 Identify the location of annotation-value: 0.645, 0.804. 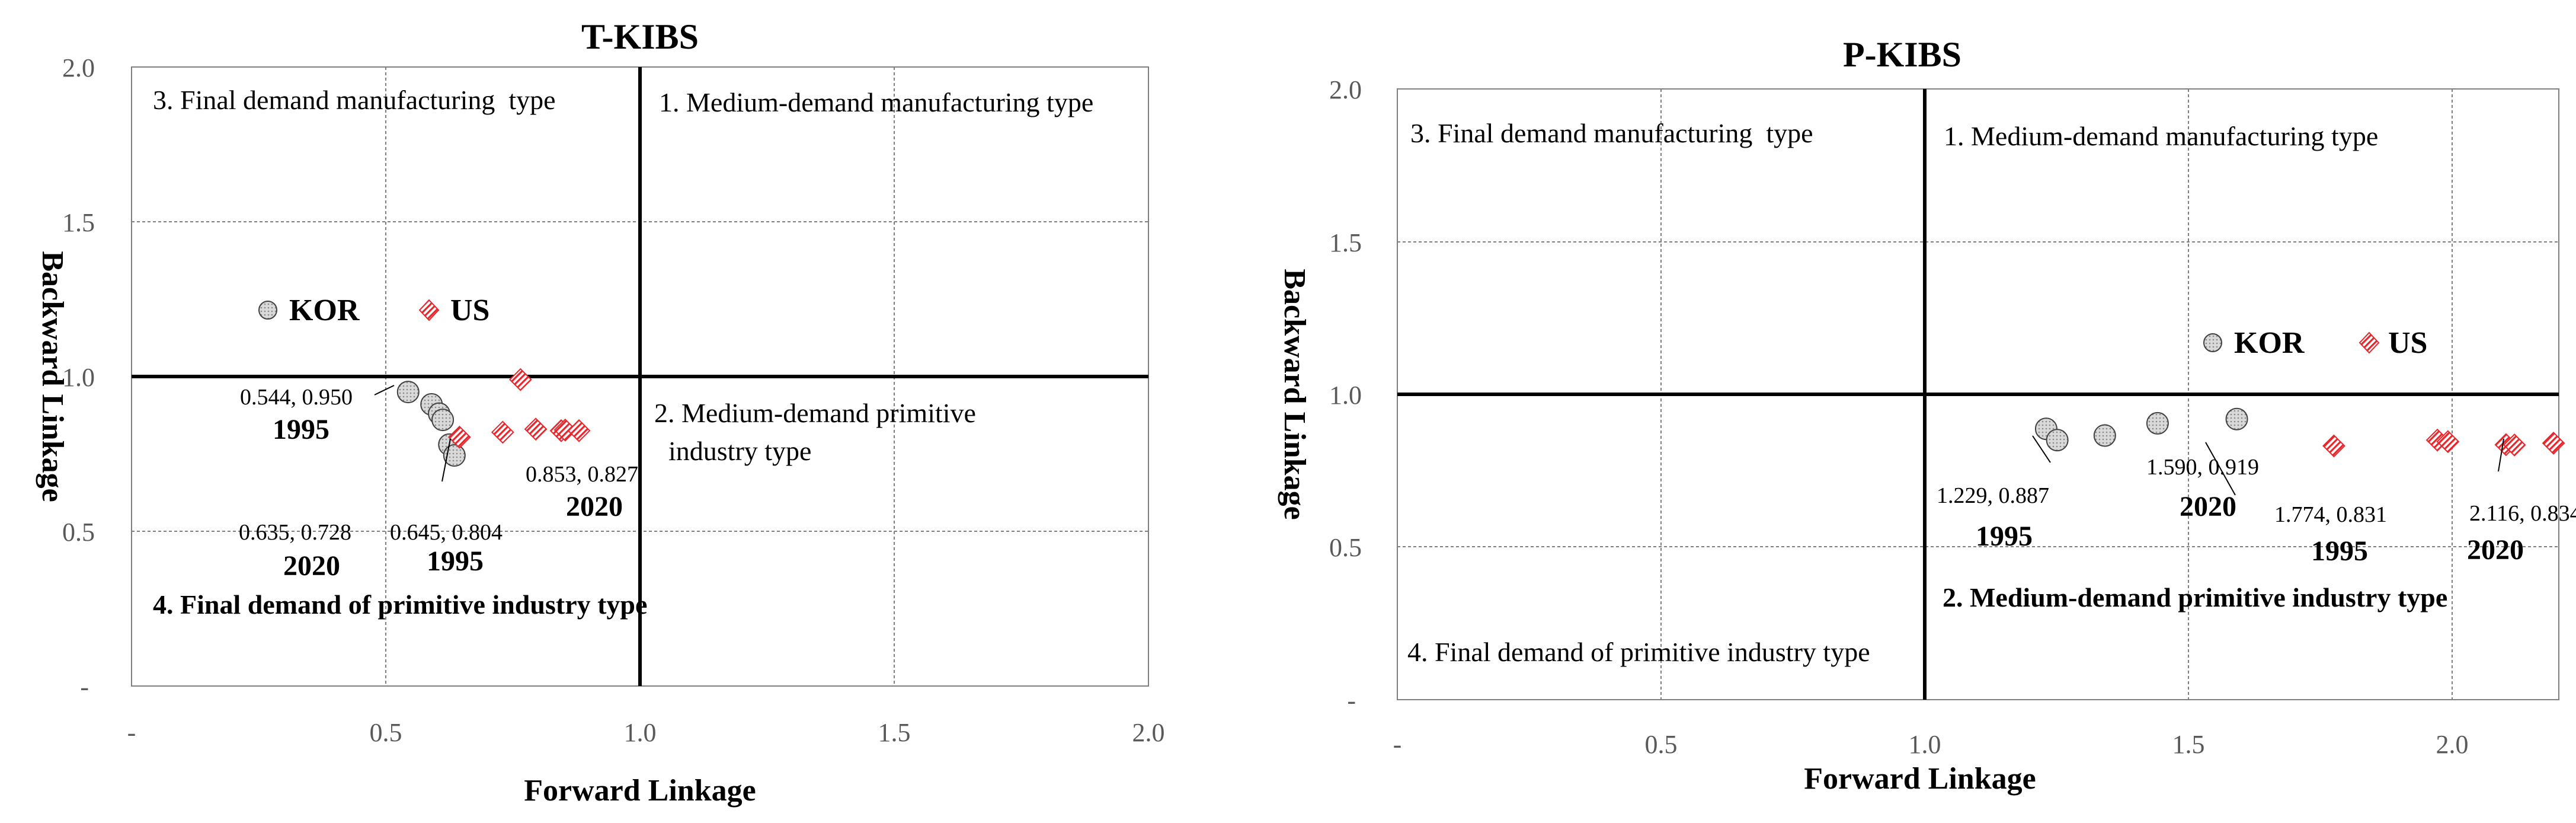
(446, 532).